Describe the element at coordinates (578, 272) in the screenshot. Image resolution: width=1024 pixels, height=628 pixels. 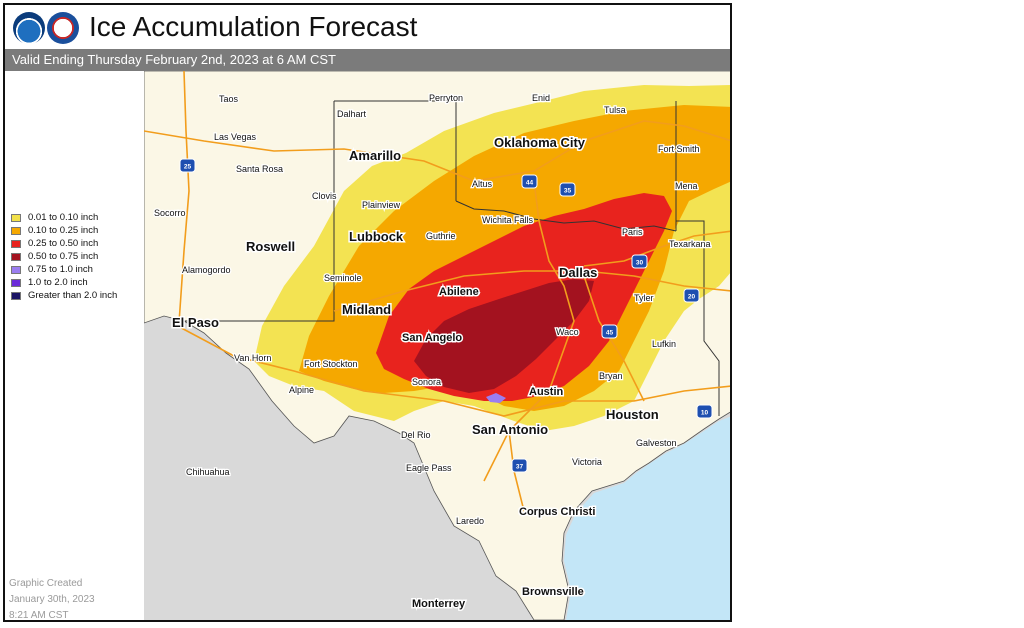
I see `city-label-dallas: Dallas` at that location.